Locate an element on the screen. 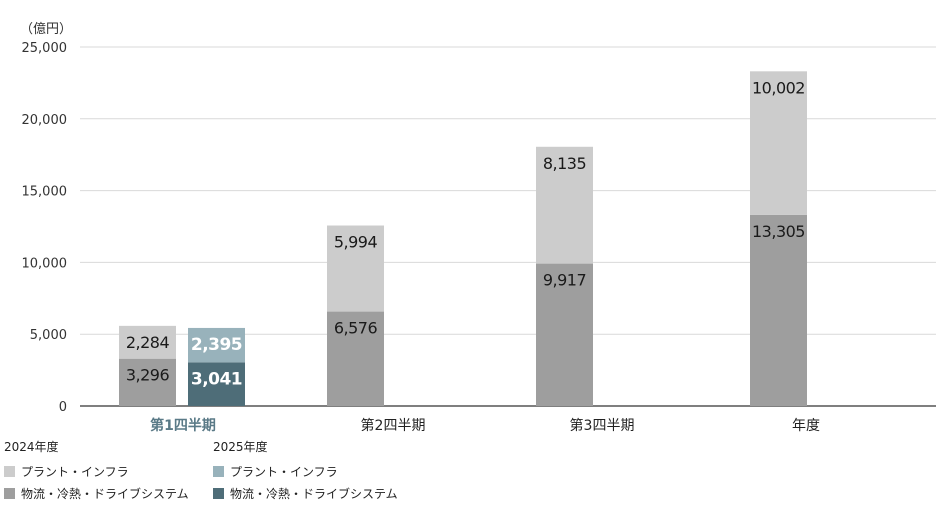 Image resolution: width=936 pixels, height=505 pixels. legend-2024-item-logistics: 物流・冷熱・ドライブシステム is located at coordinates (96, 493).